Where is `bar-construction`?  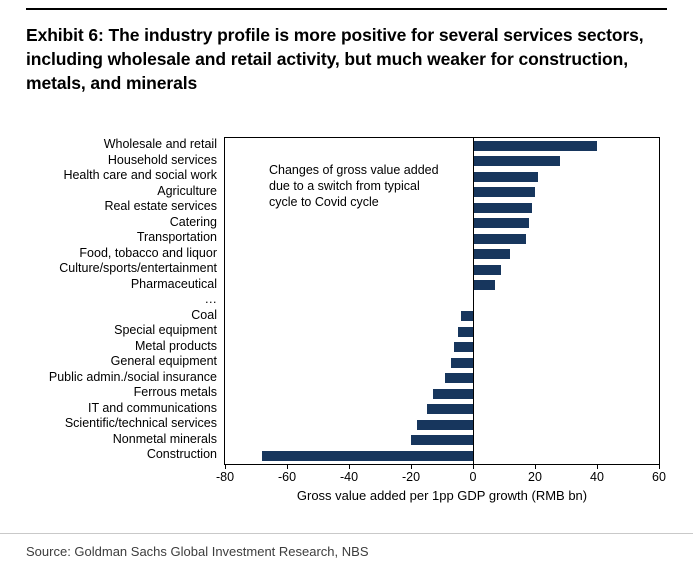 bar-construction is located at coordinates (367, 455).